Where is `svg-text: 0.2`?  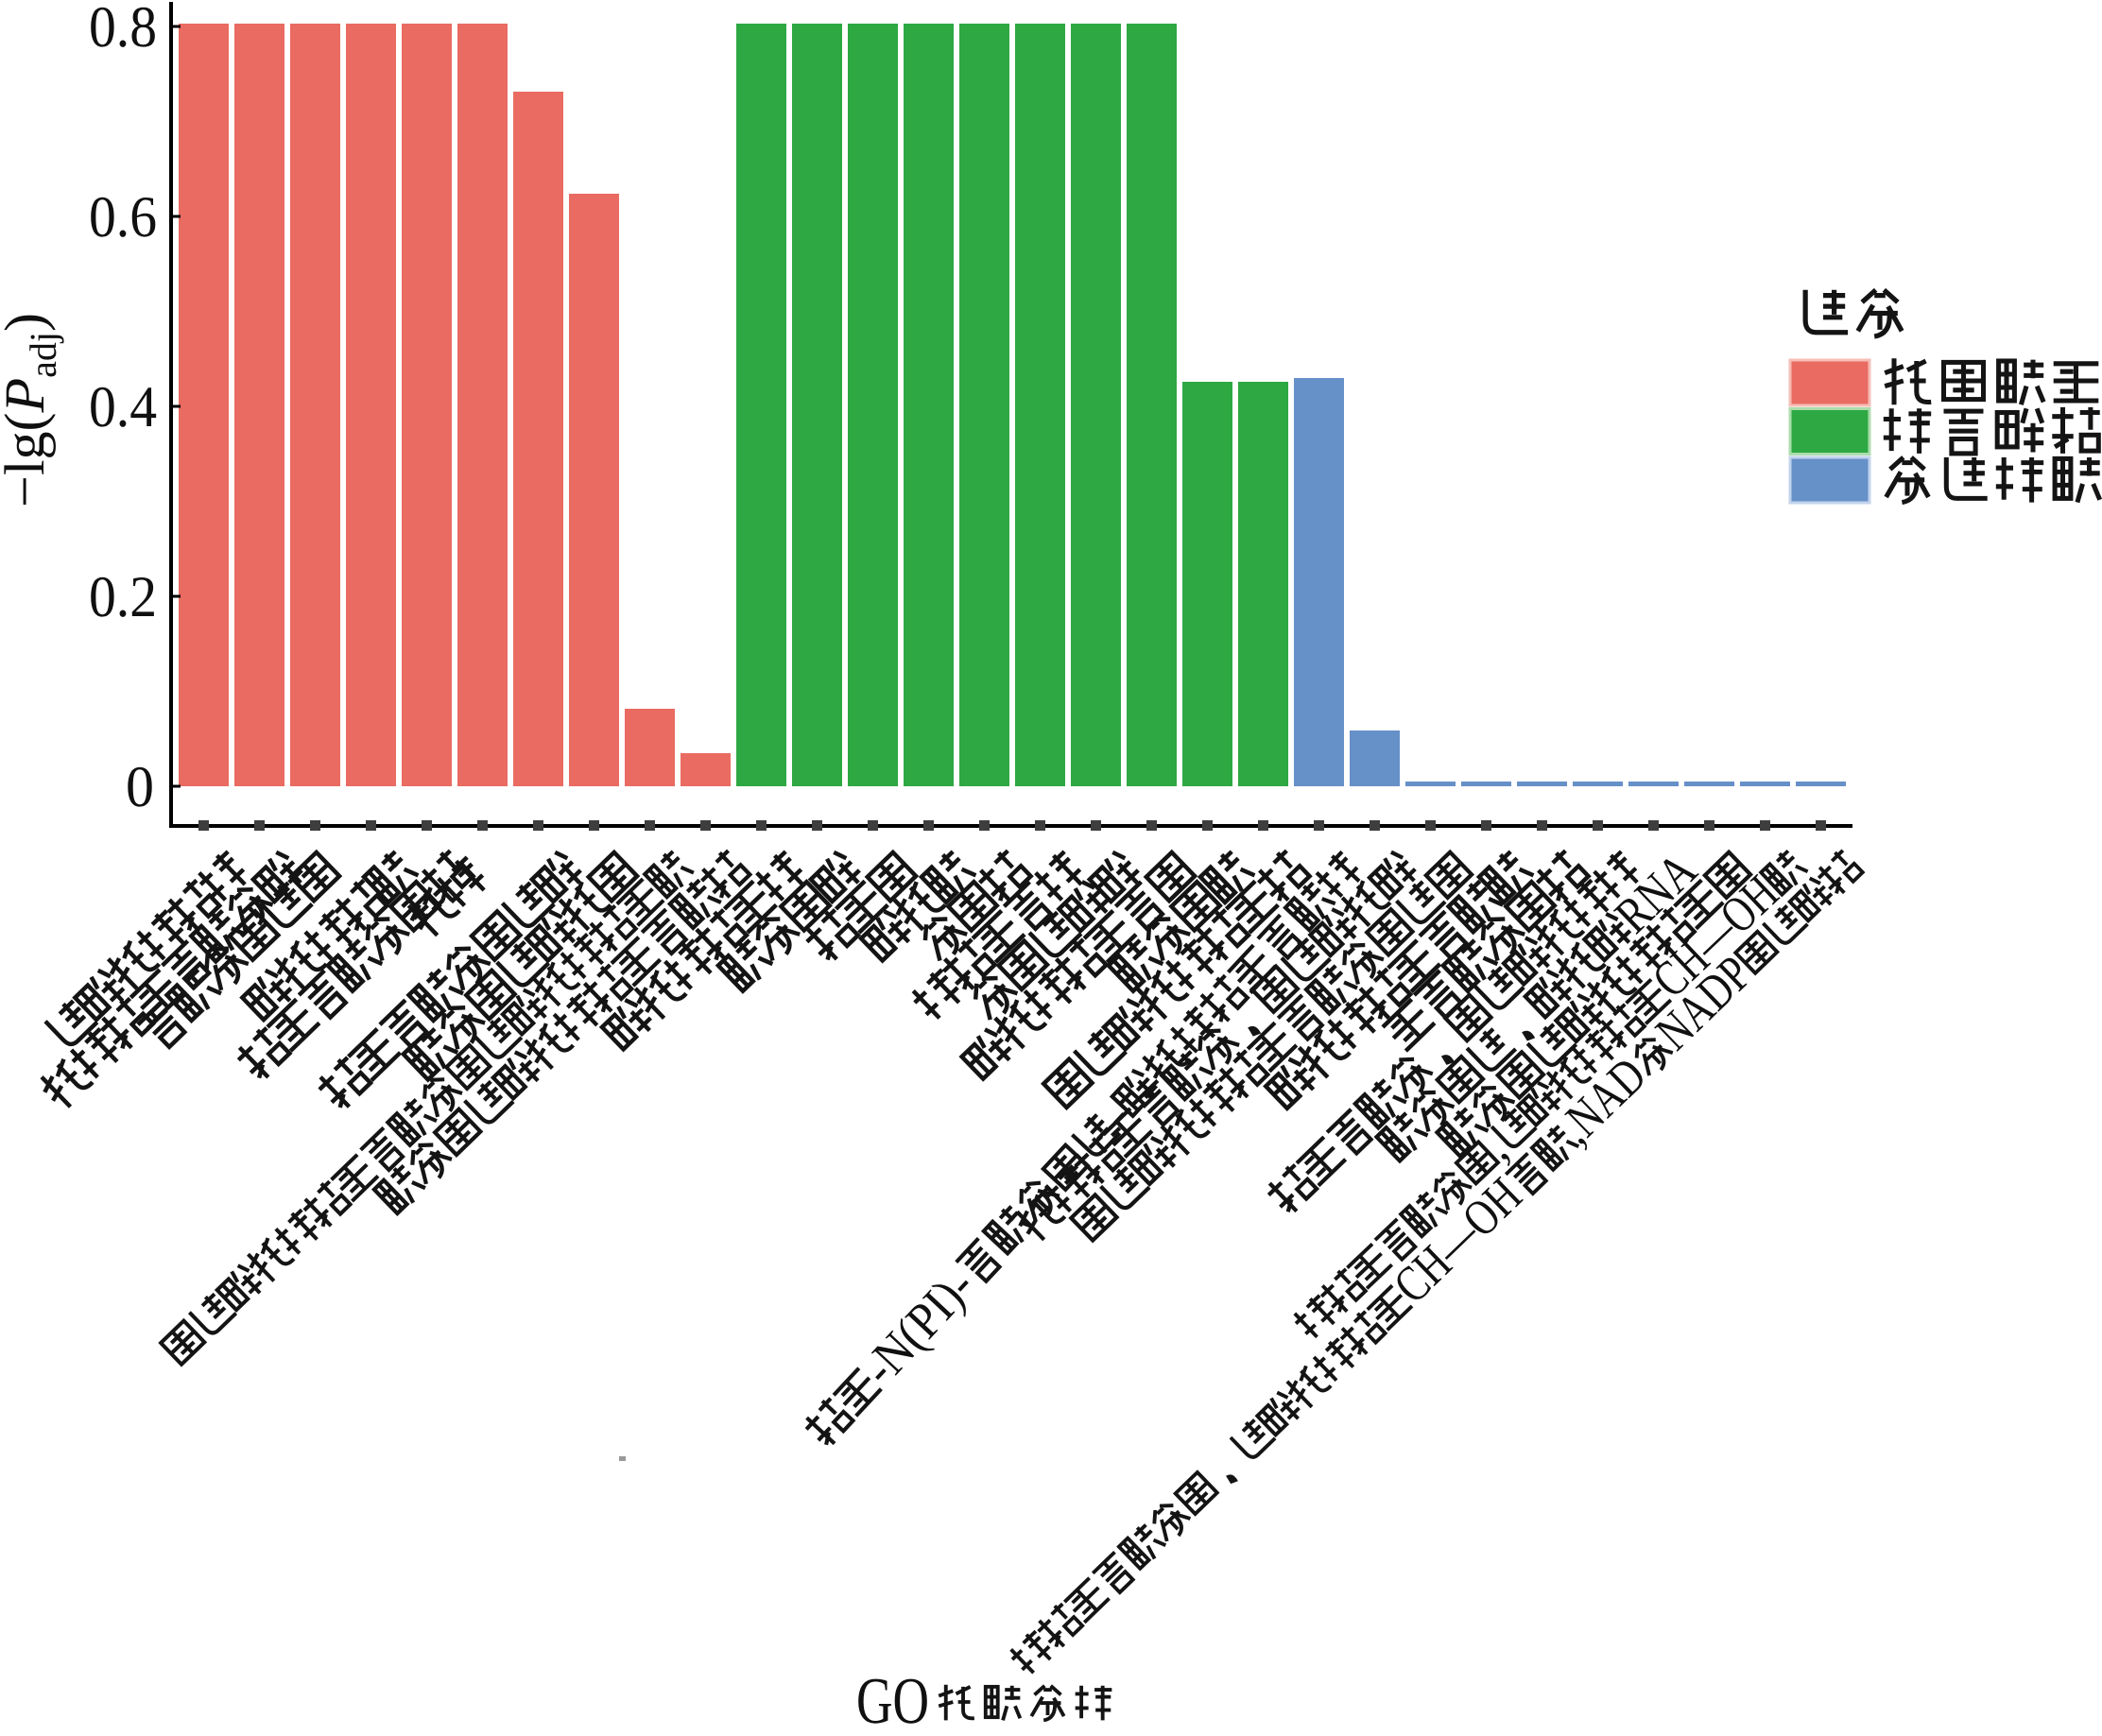
svg-text: 0.2 is located at coordinates (123, 597).